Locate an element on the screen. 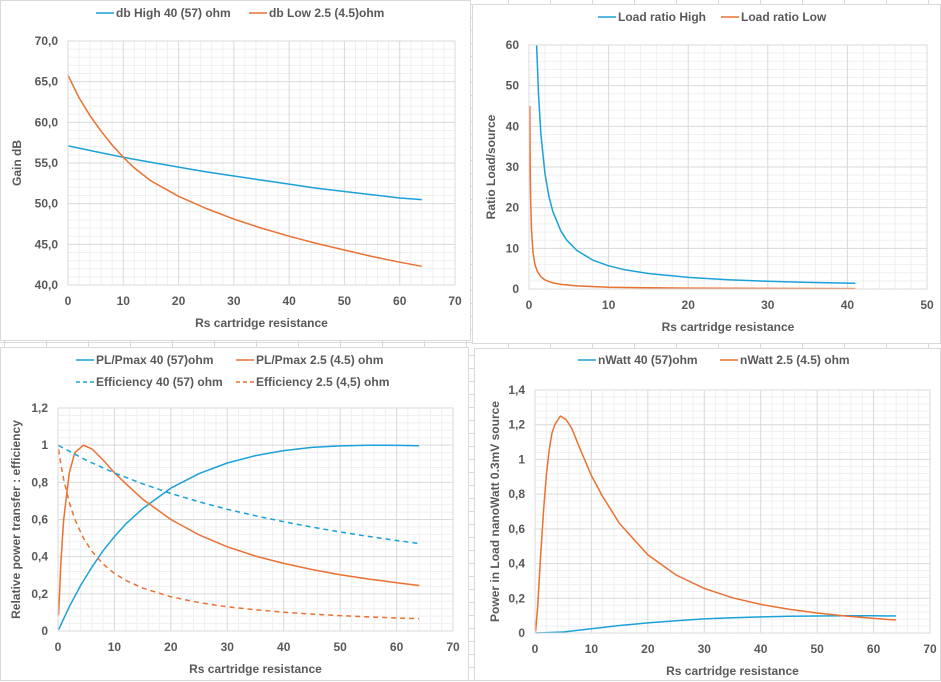 This screenshot has height=682, width=941. y-tick-label: 1,4 is located at coordinates (516, 390).